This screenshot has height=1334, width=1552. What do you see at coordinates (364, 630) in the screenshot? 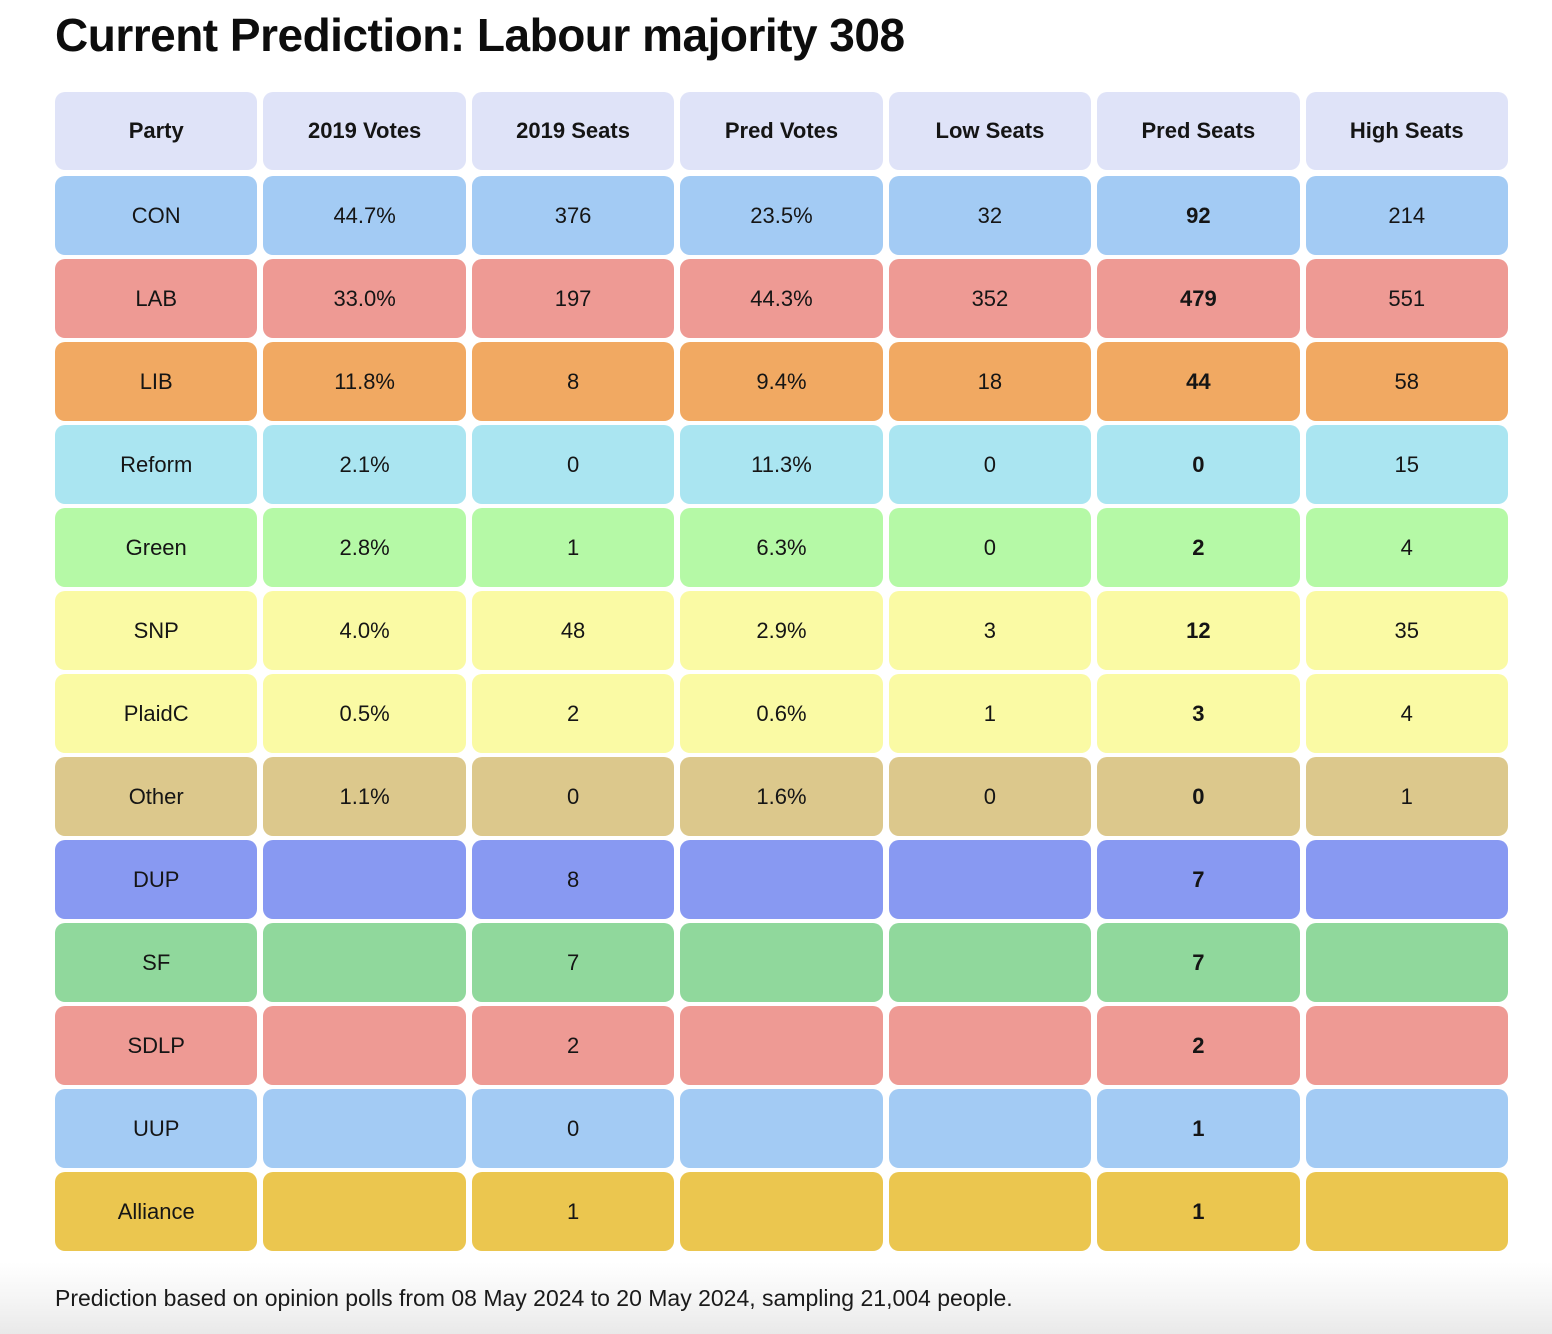
I see `value-cell: 4.0%` at bounding box center [364, 630].